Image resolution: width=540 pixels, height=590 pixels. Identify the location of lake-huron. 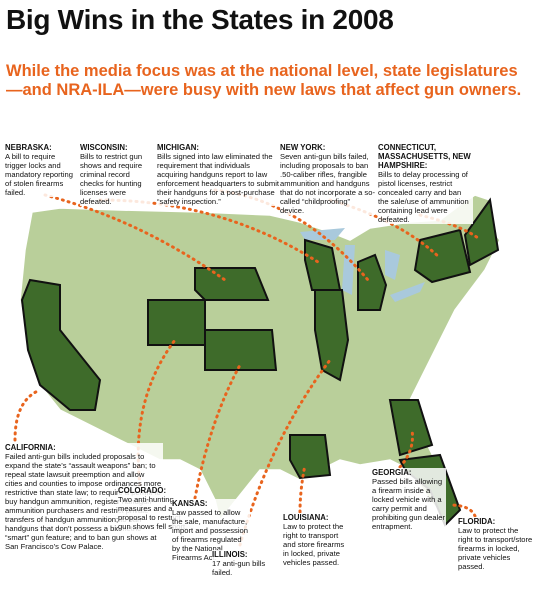
(392, 265).